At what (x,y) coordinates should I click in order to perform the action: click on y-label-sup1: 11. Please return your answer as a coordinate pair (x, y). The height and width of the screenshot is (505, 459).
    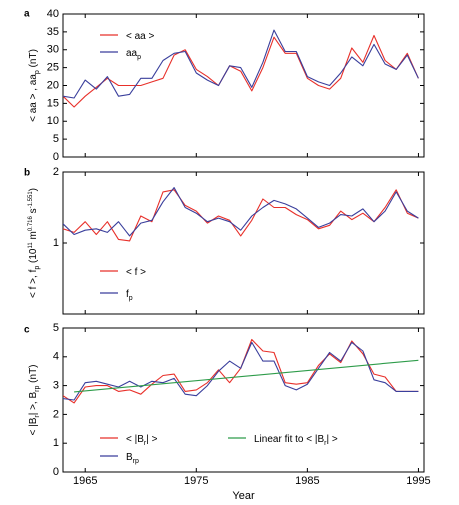
    Looking at the image, I should click on (31, 245).